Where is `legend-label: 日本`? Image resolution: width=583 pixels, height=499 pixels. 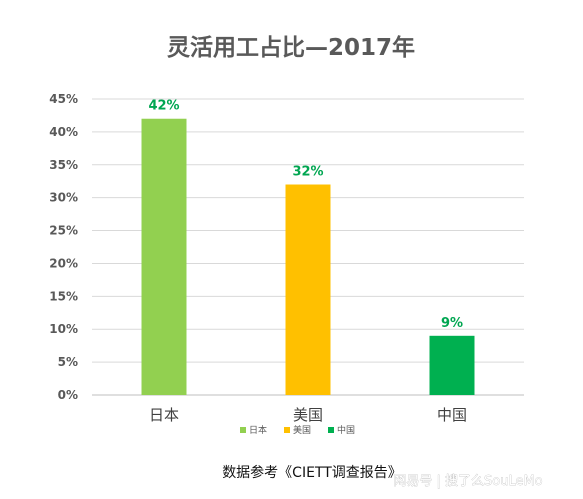 legend-label: 日本 is located at coordinates (258, 430).